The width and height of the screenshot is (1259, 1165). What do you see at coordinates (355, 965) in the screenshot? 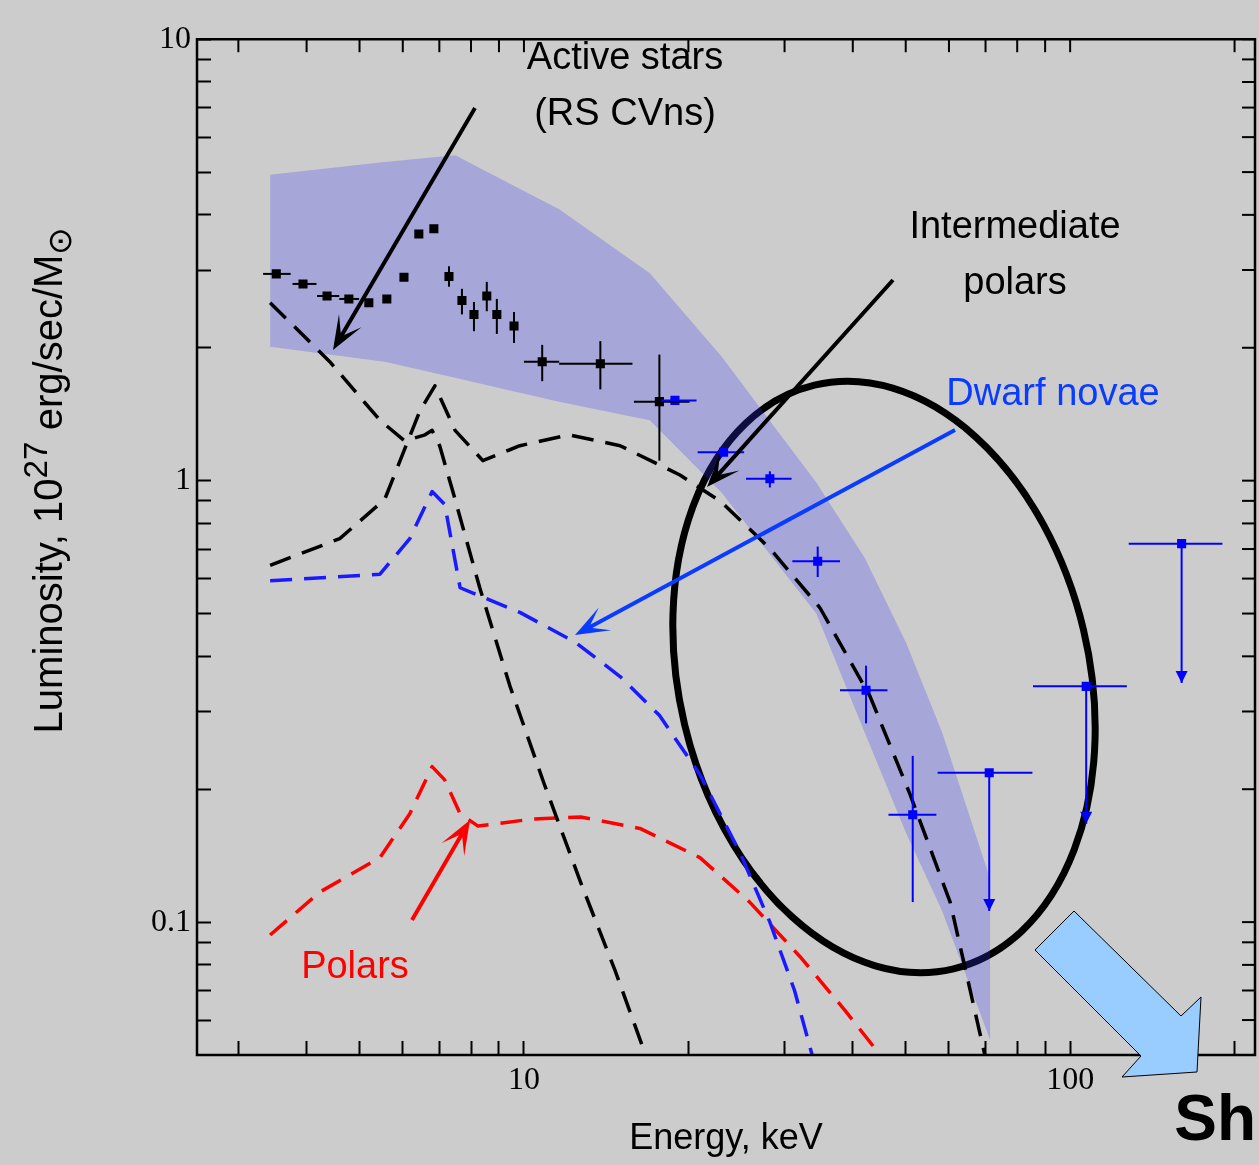
I see `annotation: Polars` at bounding box center [355, 965].